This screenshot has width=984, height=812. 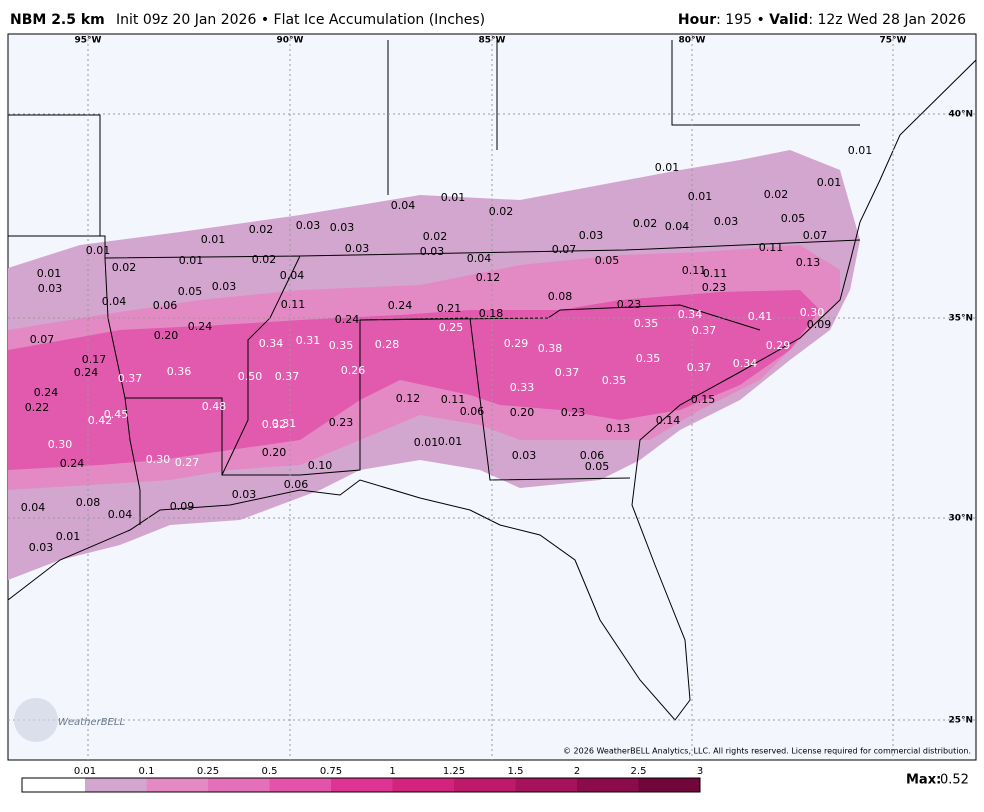 What do you see at coordinates (353, 370) in the screenshot?
I see `point-label: 0.26` at bounding box center [353, 370].